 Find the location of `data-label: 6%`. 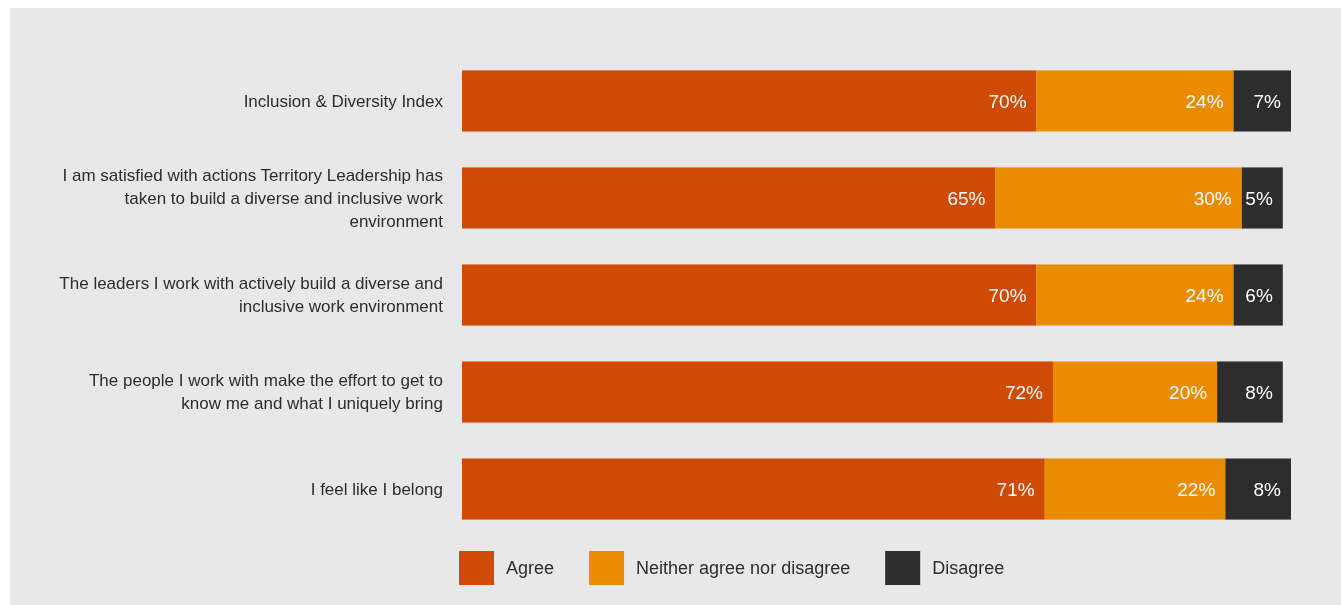

data-label: 6% is located at coordinates (1259, 295).